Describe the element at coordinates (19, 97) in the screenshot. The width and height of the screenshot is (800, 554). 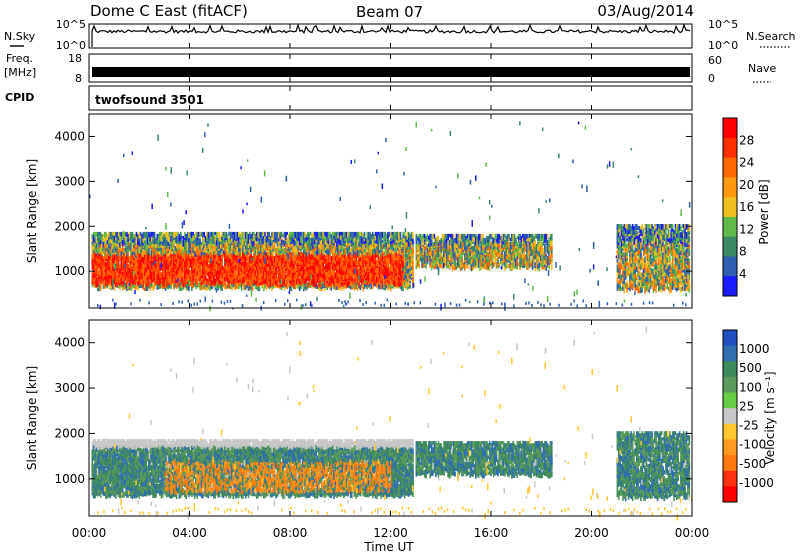
I see `cpid-label: CPID` at that location.